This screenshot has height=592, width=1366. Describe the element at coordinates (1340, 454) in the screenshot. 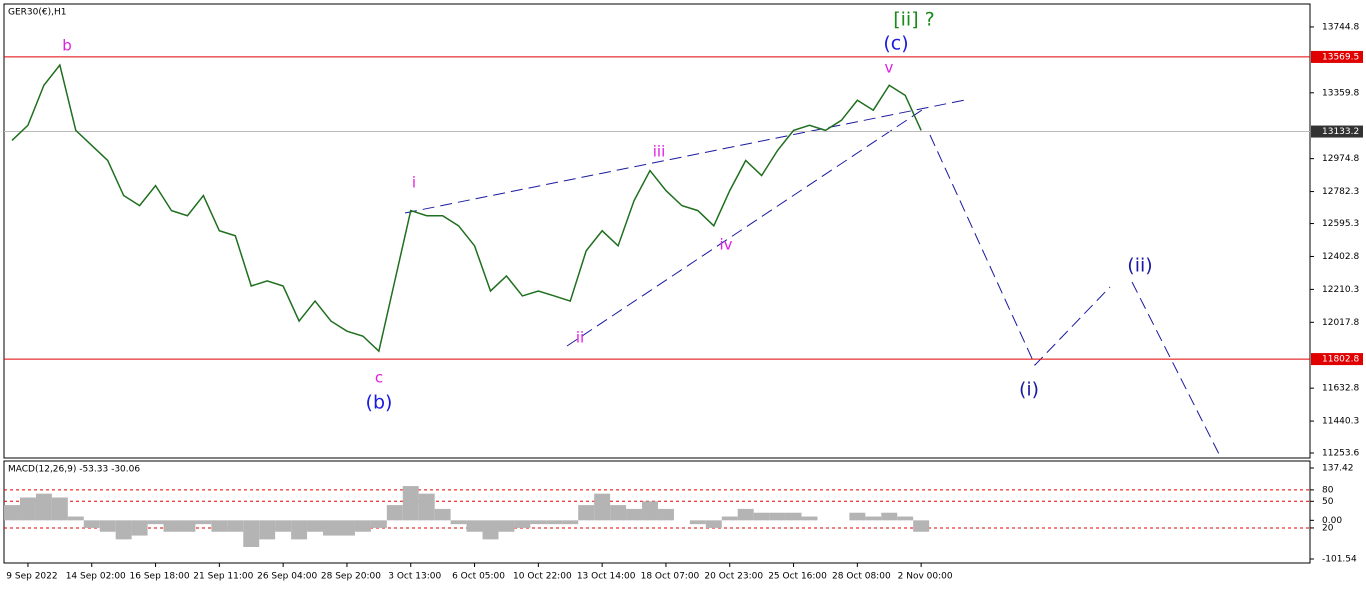

I see `y-tick-label: 11253.6` at that location.